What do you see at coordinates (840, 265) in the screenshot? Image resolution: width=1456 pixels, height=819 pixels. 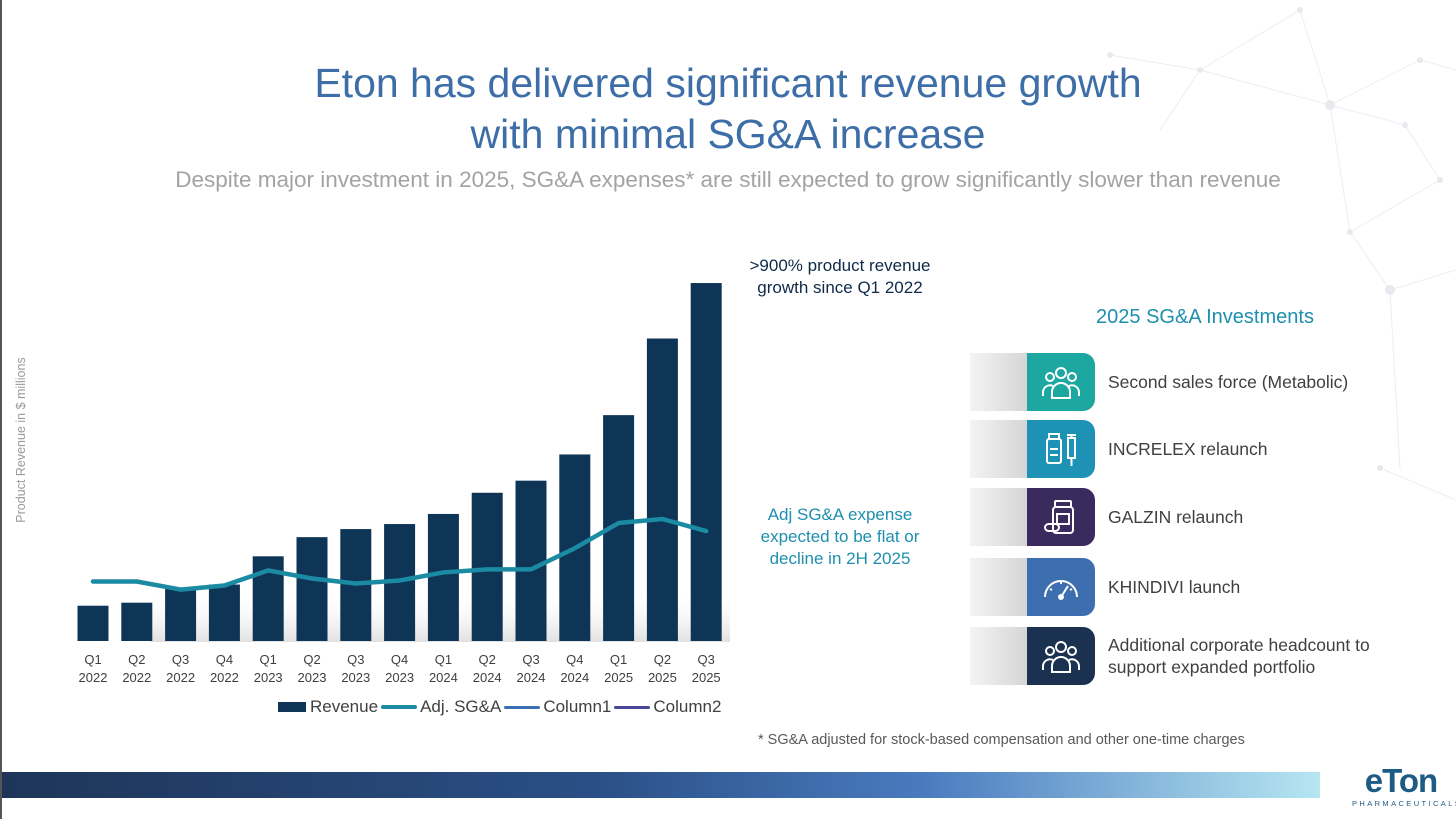 I see `callout-top-line-1: >900% product revenue` at bounding box center [840, 265].